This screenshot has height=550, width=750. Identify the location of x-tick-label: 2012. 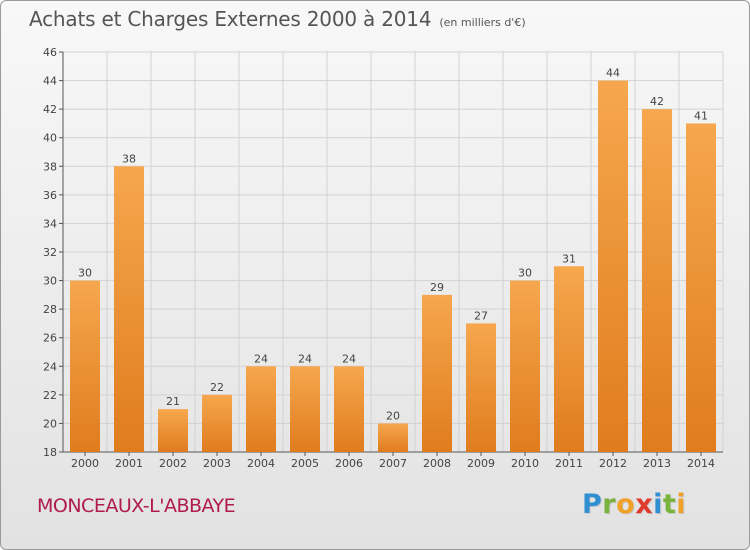
(613, 463).